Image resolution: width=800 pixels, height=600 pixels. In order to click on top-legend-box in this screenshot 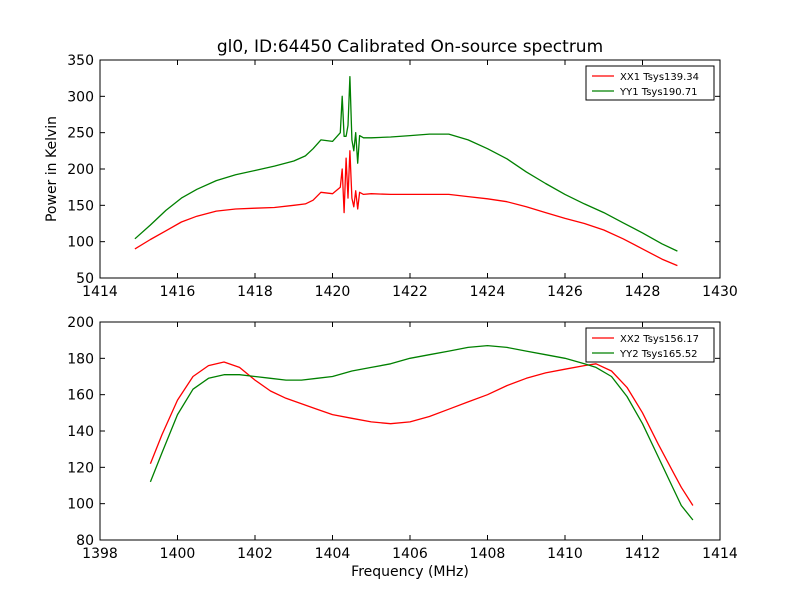, I will do `click(650, 83)`.